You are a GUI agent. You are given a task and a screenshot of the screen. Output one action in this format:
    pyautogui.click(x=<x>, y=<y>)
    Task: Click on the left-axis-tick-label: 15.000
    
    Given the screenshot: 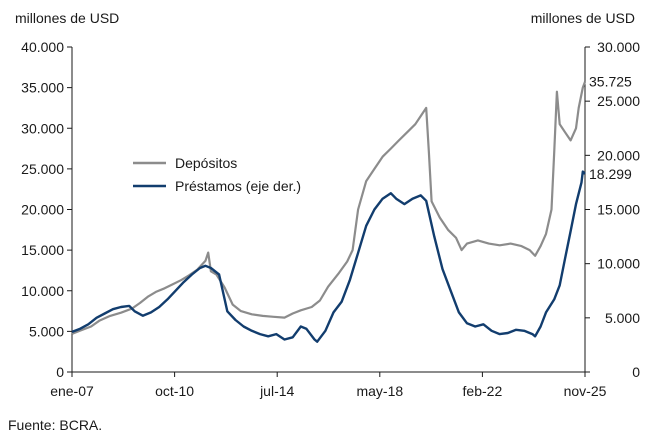 What is the action you would take?
    pyautogui.click(x=42, y=250)
    